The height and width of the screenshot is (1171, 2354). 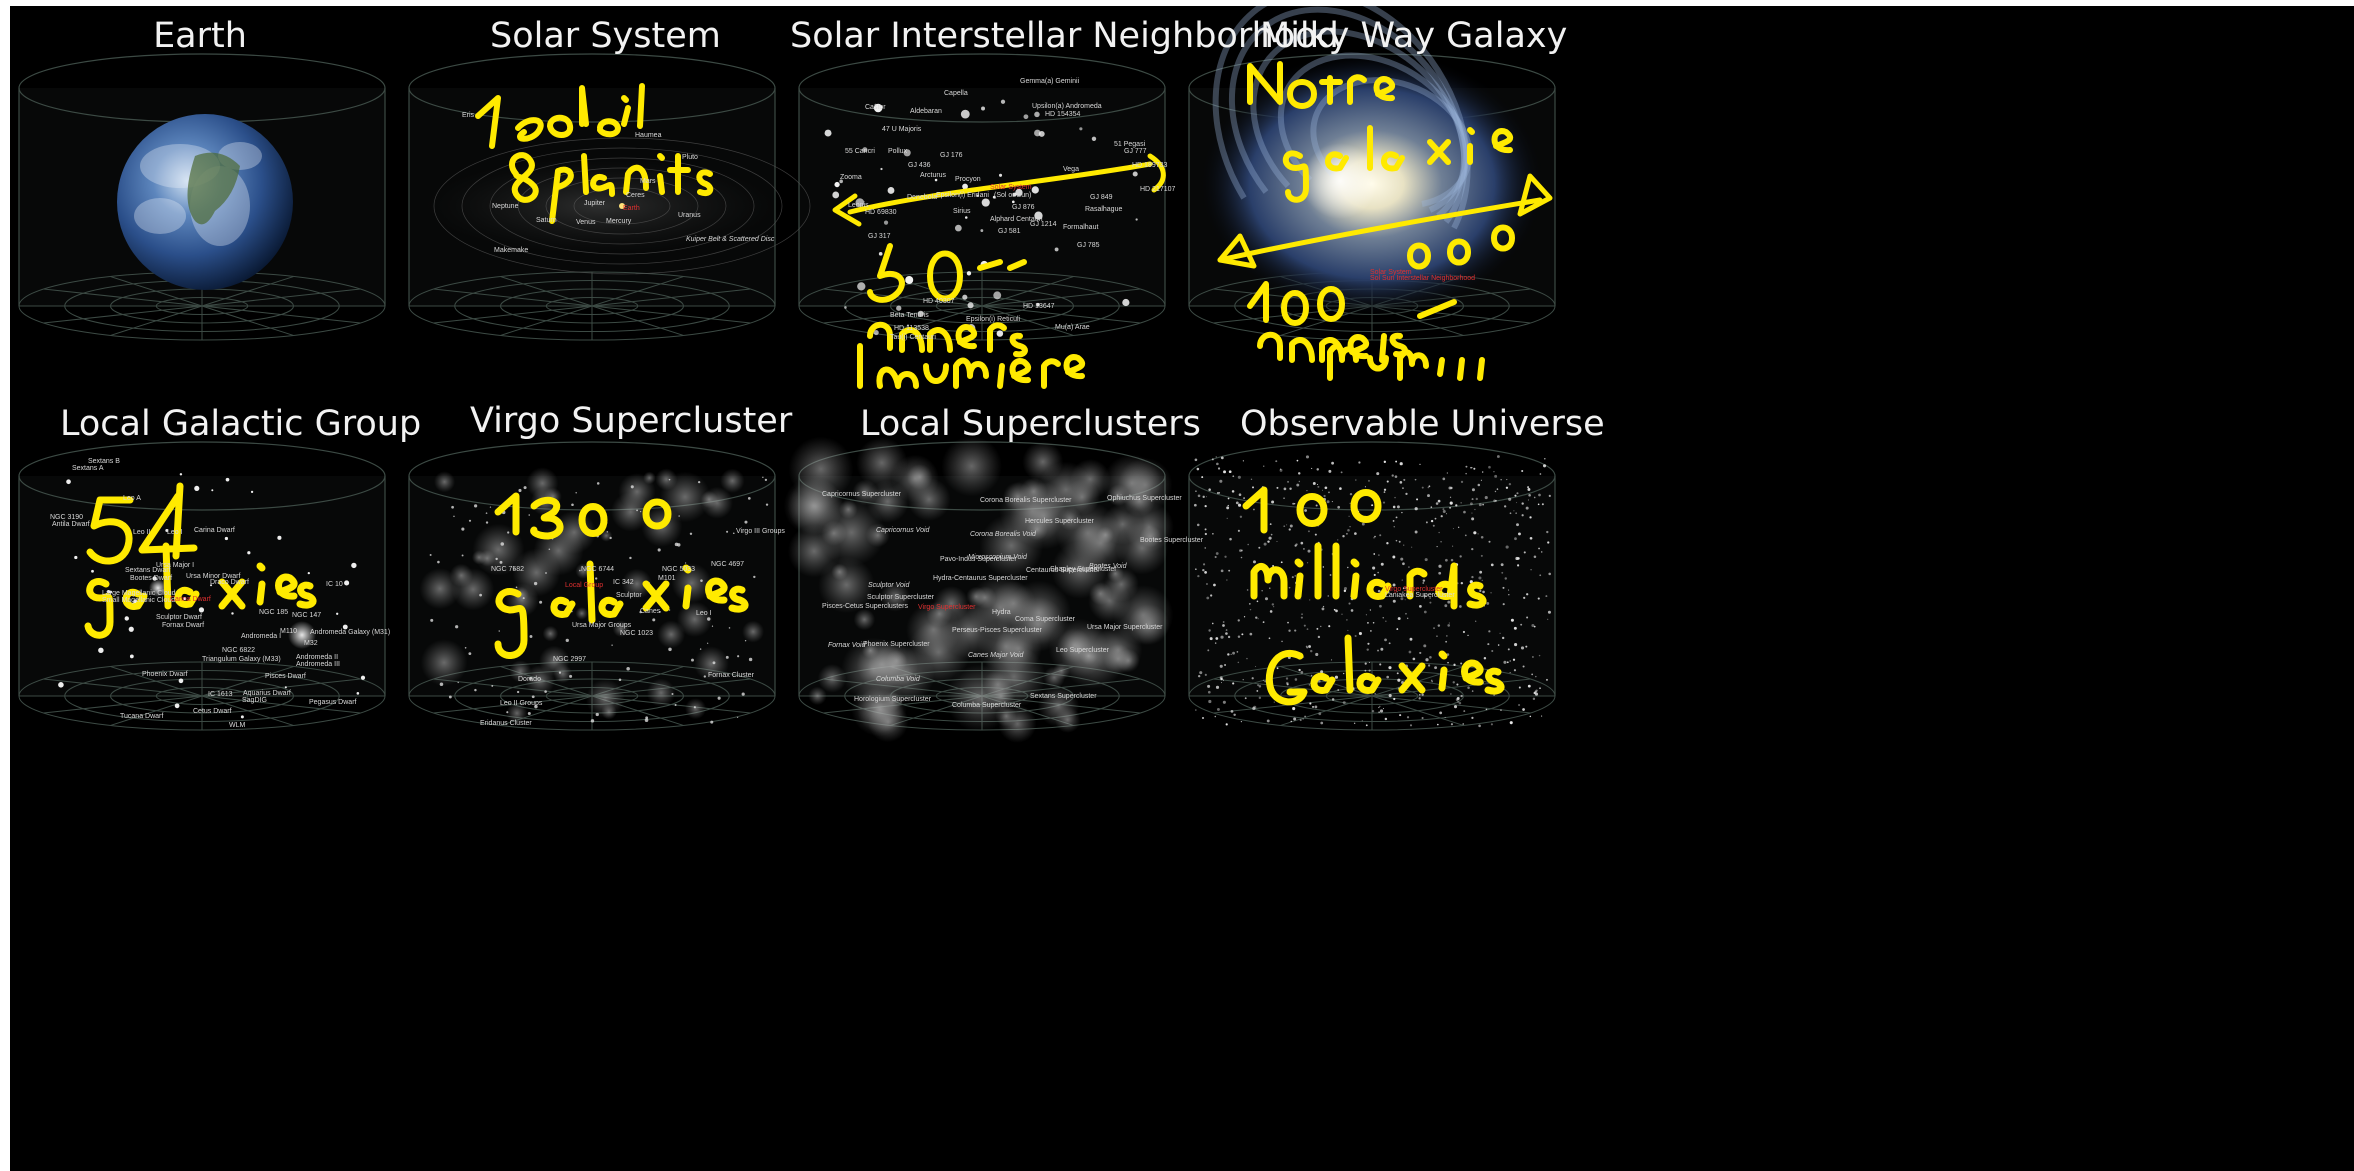 What do you see at coordinates (1072, 327) in the screenshot?
I see `object-label: Mu(a) Arae` at bounding box center [1072, 327].